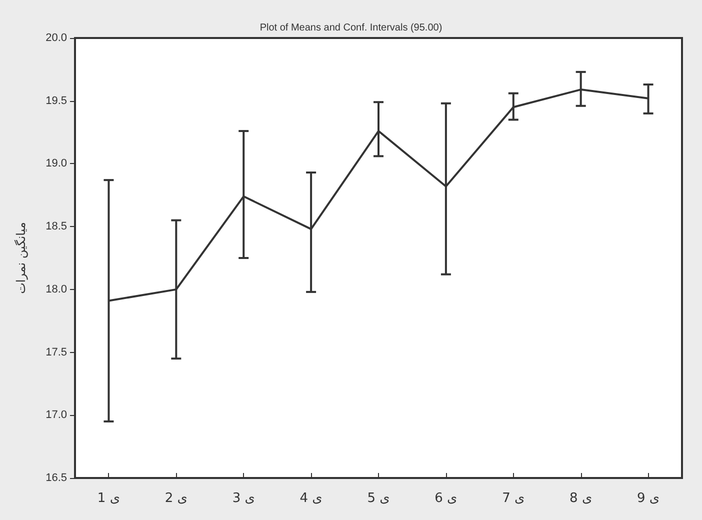  I want to click on y-tick-label: 19.5, so click(56, 100).